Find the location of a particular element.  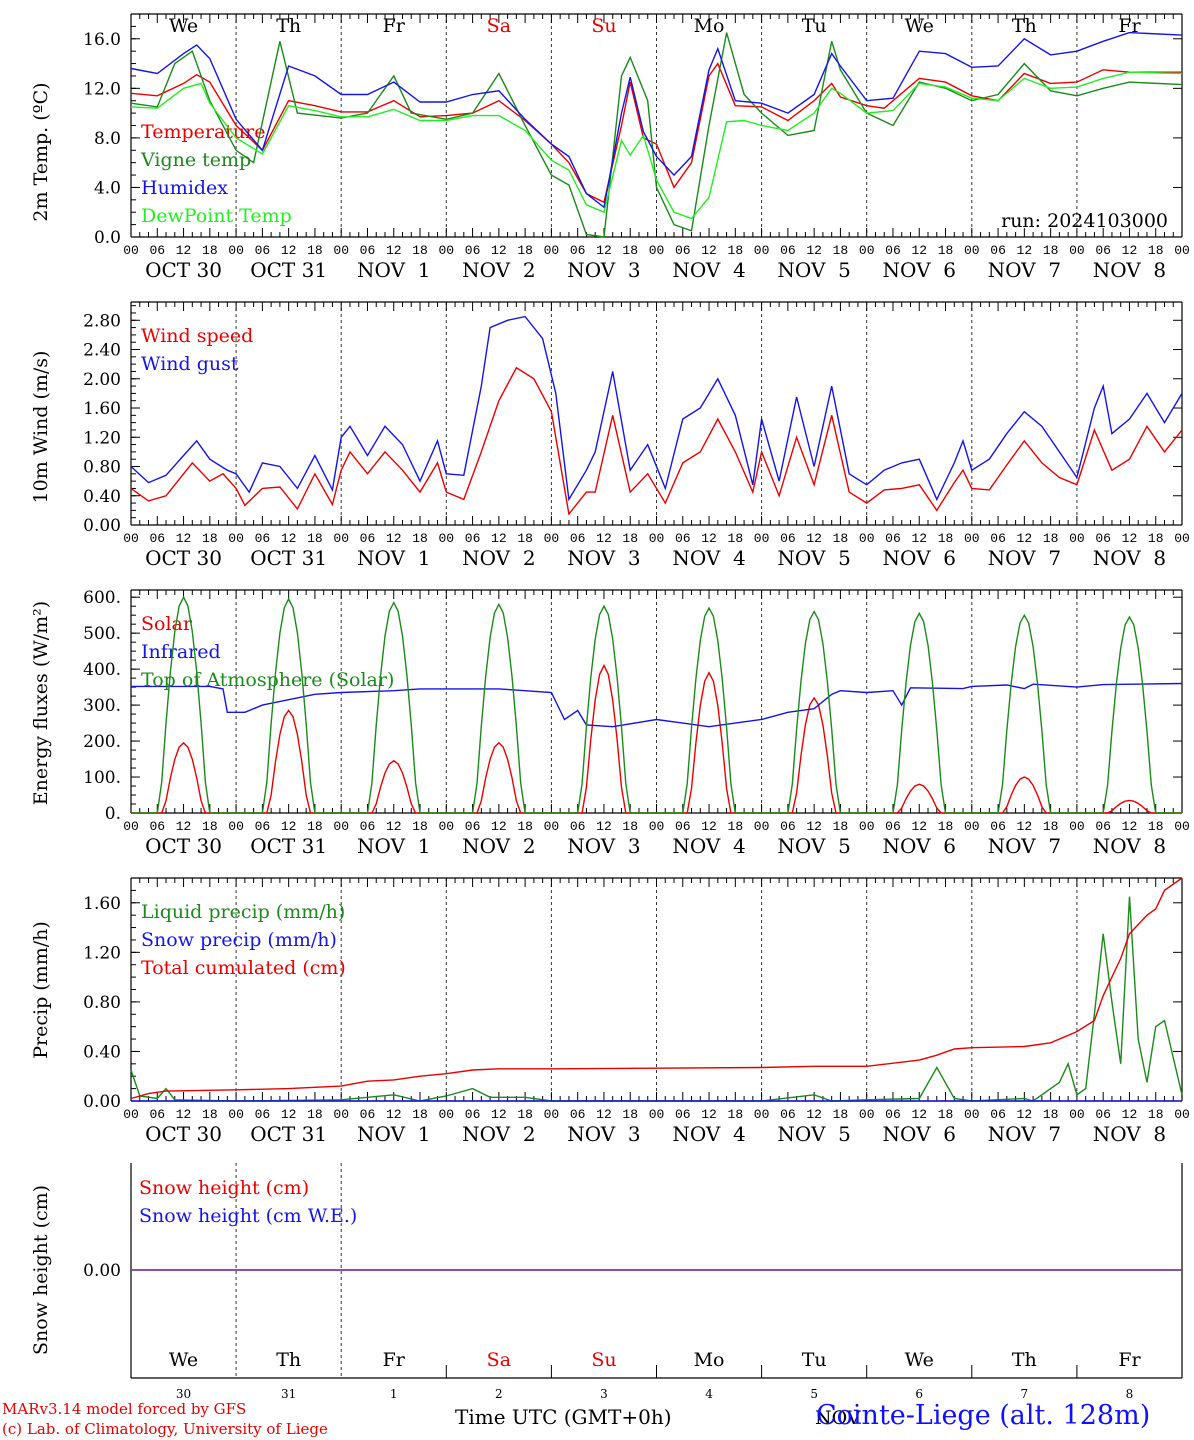

y-tick-label: 400. is located at coordinates (102, 670).